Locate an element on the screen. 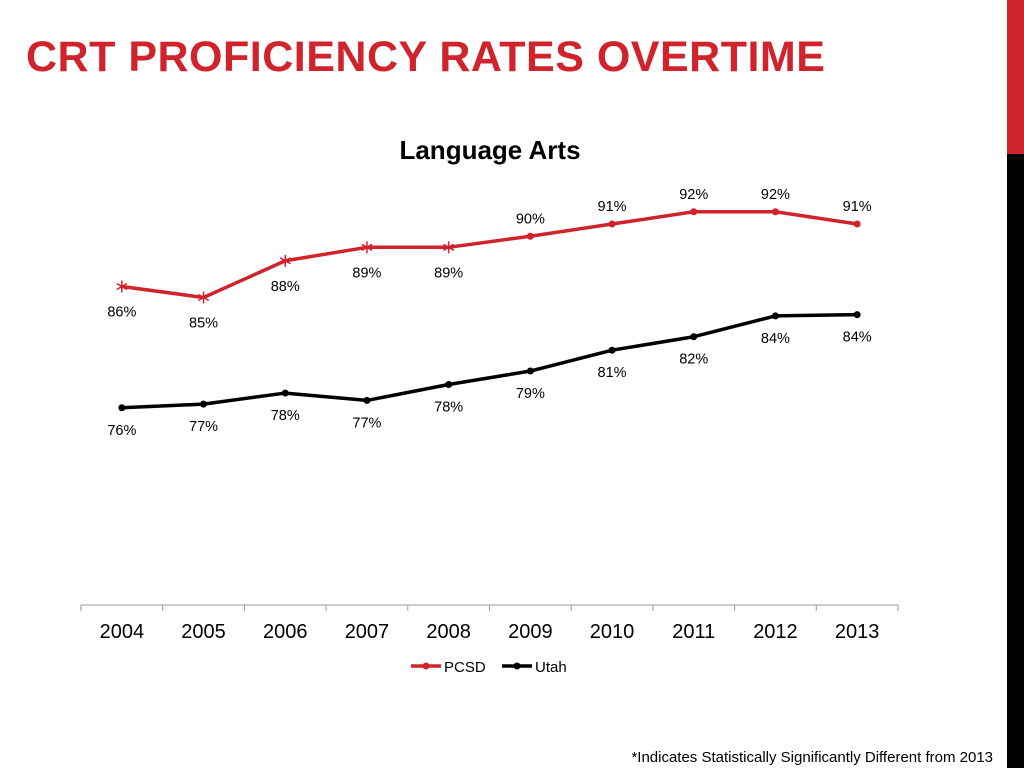  series-line-pcsd is located at coordinates (489, 255).